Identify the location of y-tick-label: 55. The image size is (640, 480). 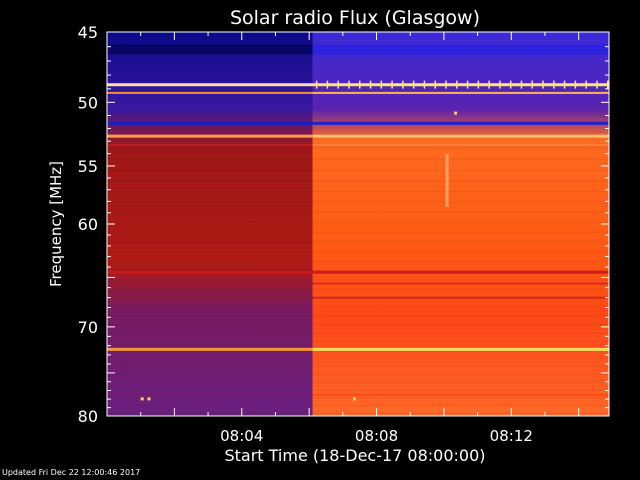
(88, 166).